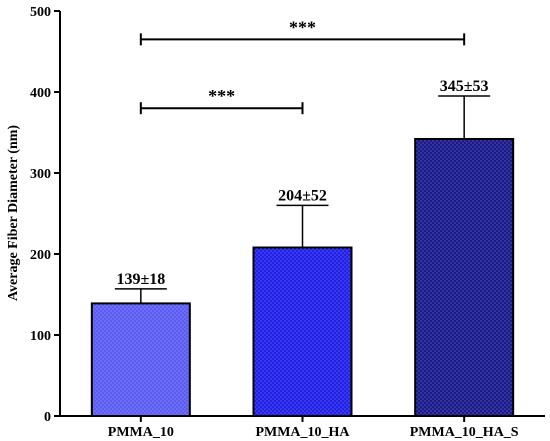  What do you see at coordinates (464, 86) in the screenshot?
I see `data-label: 345±53` at bounding box center [464, 86].